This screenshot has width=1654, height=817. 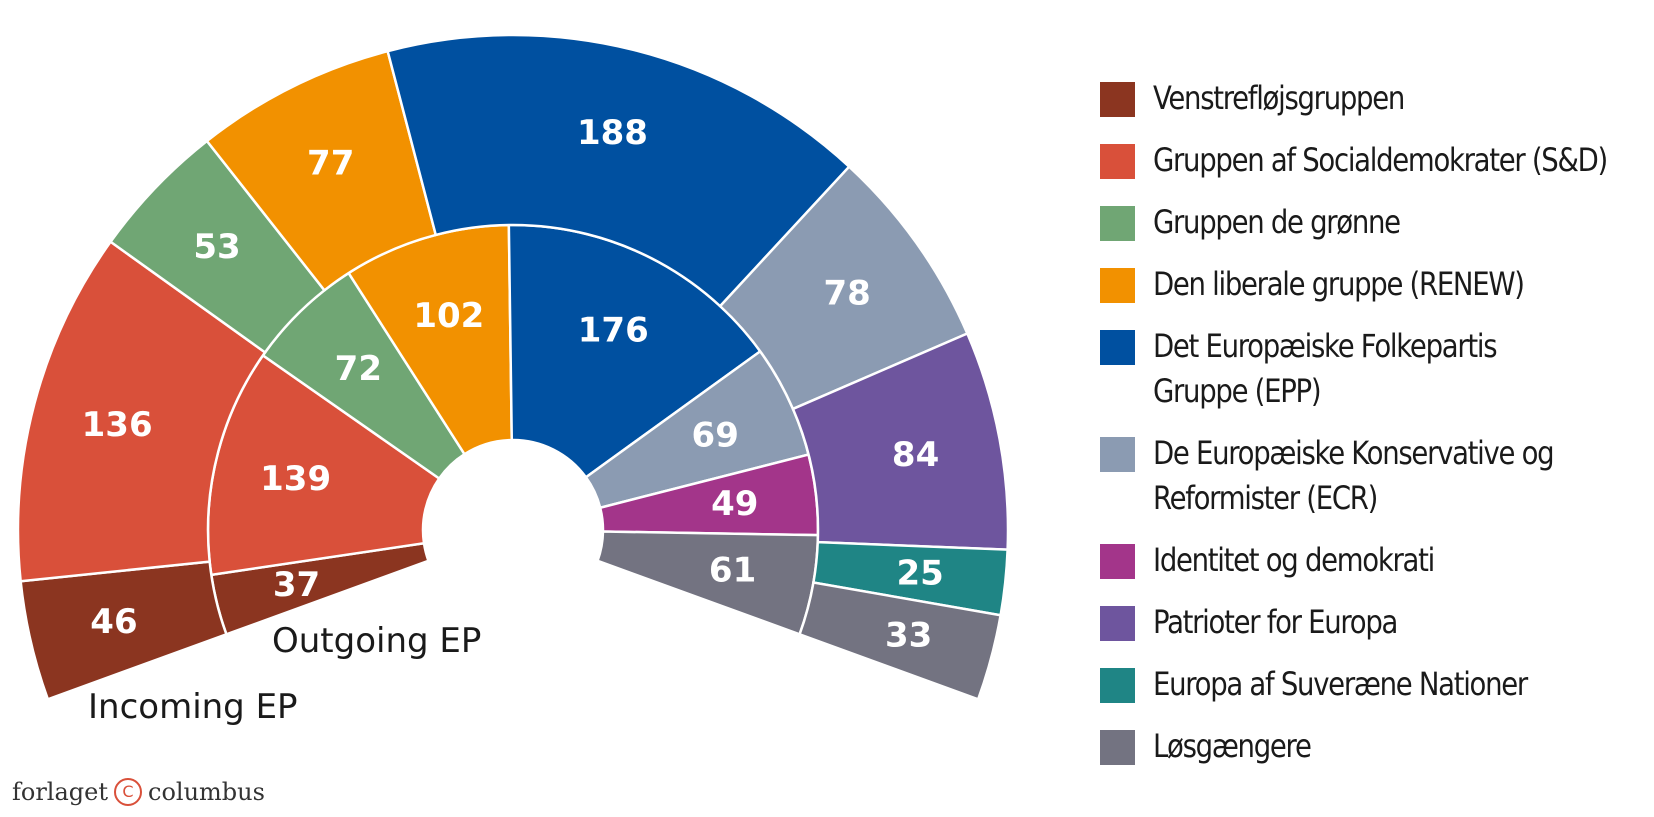 I want to click on segment-value-label: 49, so click(x=734, y=504).